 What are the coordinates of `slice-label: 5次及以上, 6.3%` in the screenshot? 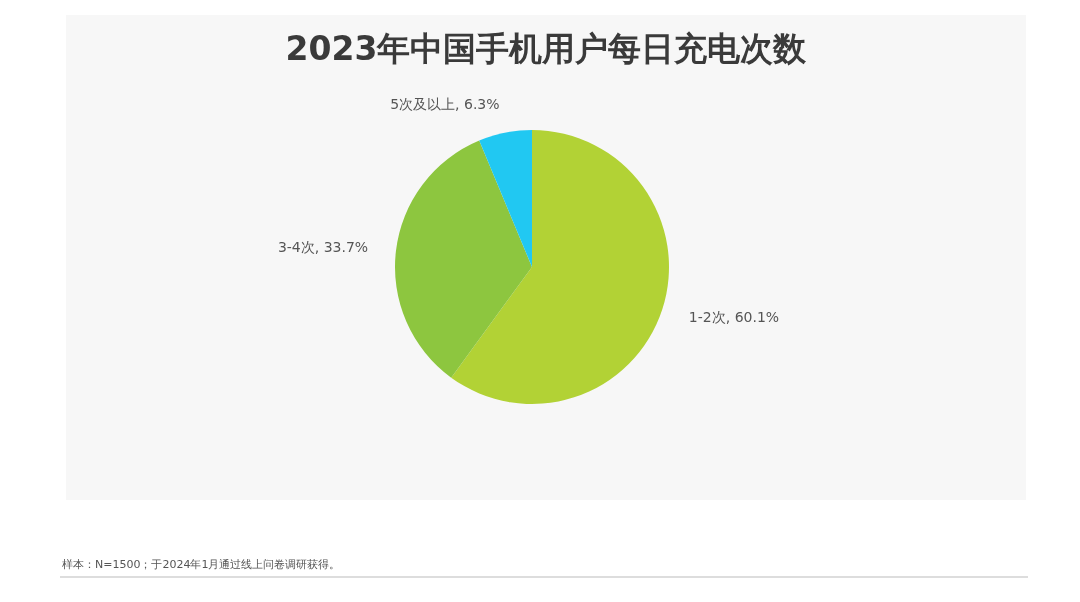 It's located at (445, 104).